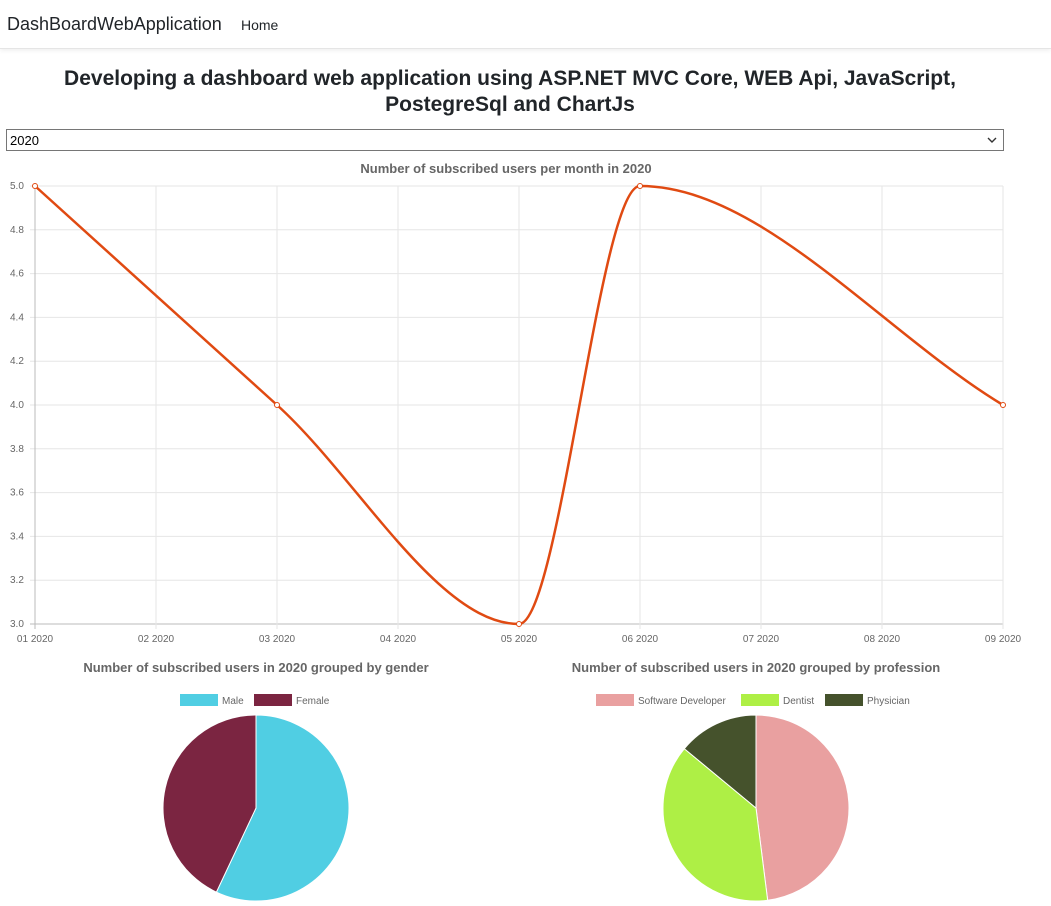 This screenshot has height=906, width=1051. Describe the element at coordinates (233, 701) in the screenshot. I see `legend-label: Male` at that location.